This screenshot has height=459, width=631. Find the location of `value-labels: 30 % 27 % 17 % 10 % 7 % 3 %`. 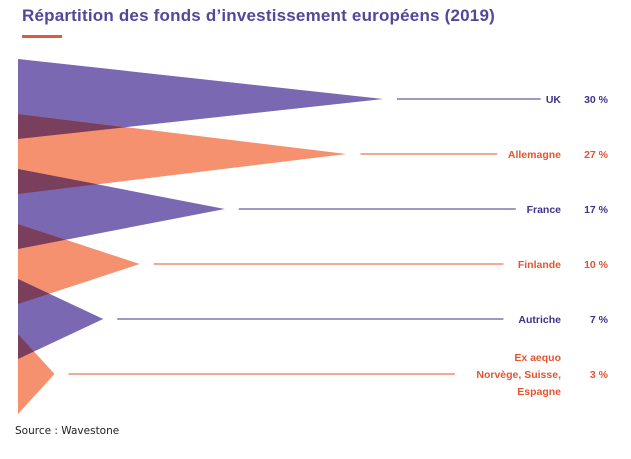

value-labels: 30 % 27 % 17 % 10 % 7 % 3 % is located at coordinates (596, 237).